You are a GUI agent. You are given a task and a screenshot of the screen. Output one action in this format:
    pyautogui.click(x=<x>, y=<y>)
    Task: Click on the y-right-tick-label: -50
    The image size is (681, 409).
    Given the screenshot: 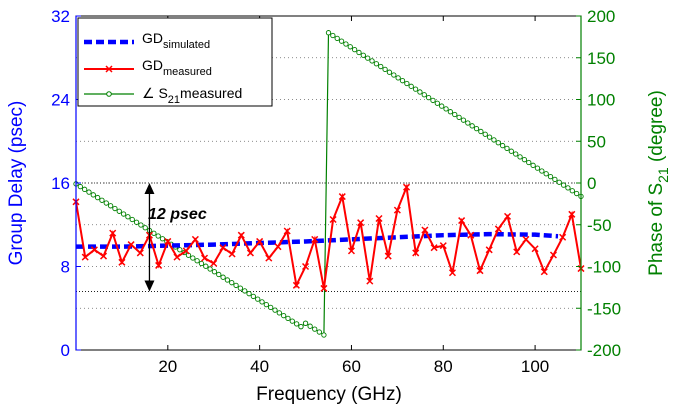 What is the action you would take?
    pyautogui.click(x=599, y=225)
    